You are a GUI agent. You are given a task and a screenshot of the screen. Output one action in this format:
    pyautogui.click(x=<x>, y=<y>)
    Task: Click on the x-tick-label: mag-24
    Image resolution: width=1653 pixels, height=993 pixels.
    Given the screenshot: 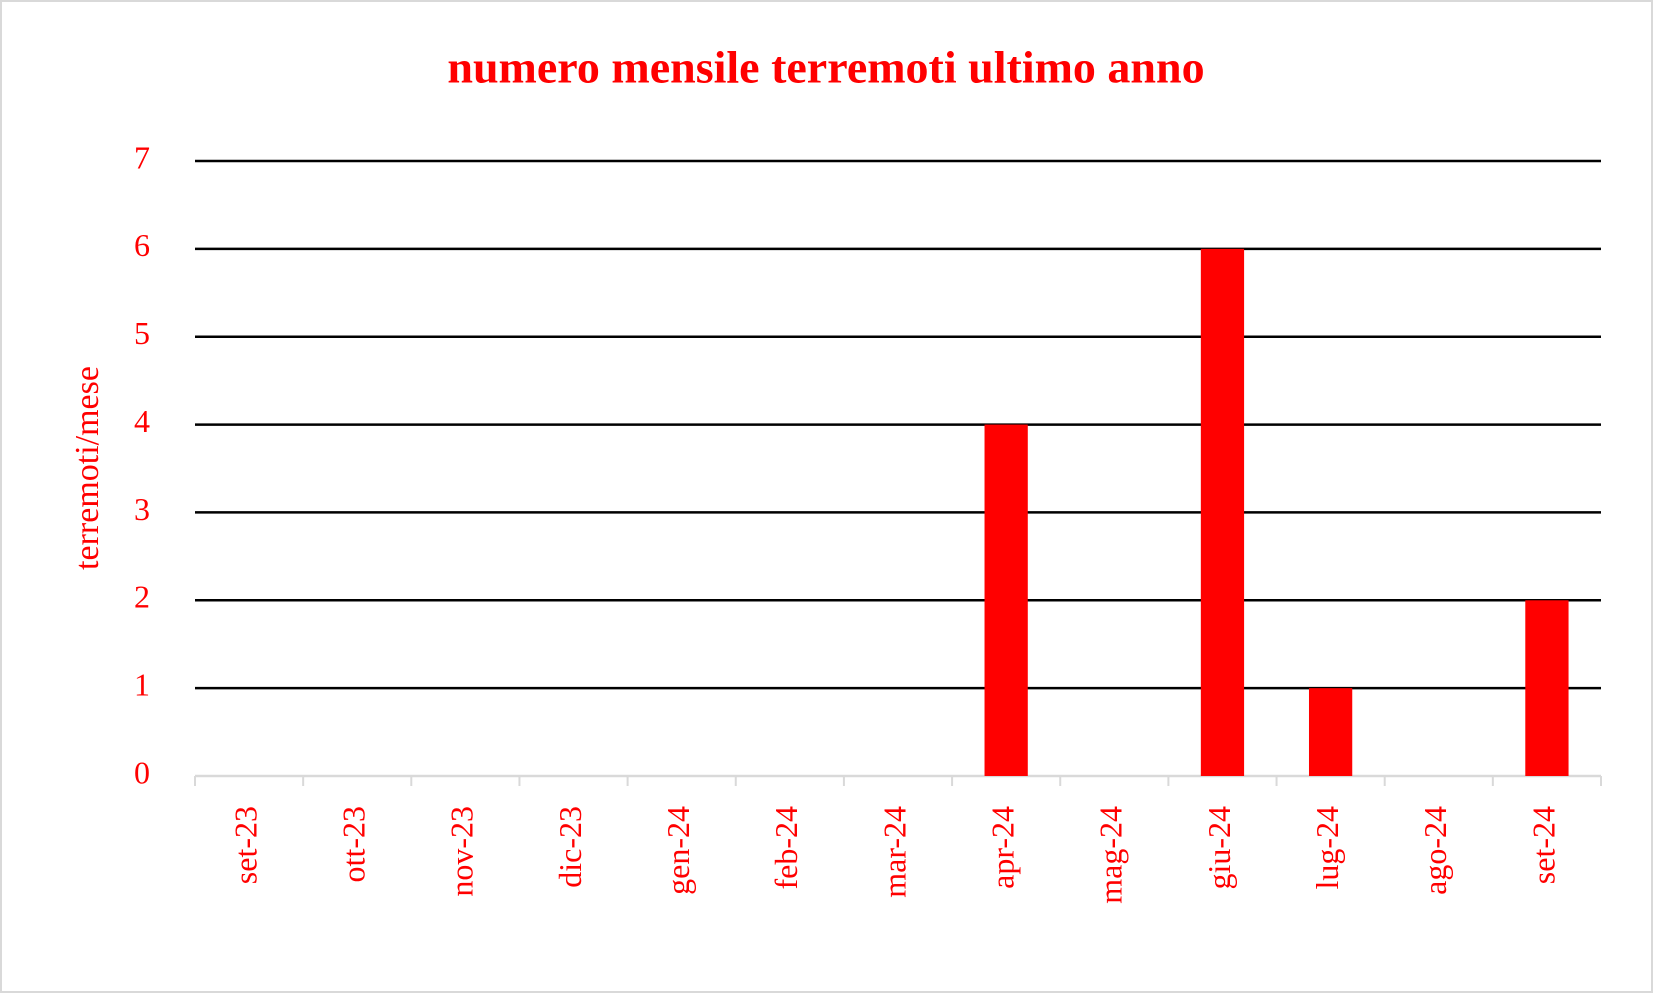 What is the action you would take?
    pyautogui.click(x=1111, y=855)
    